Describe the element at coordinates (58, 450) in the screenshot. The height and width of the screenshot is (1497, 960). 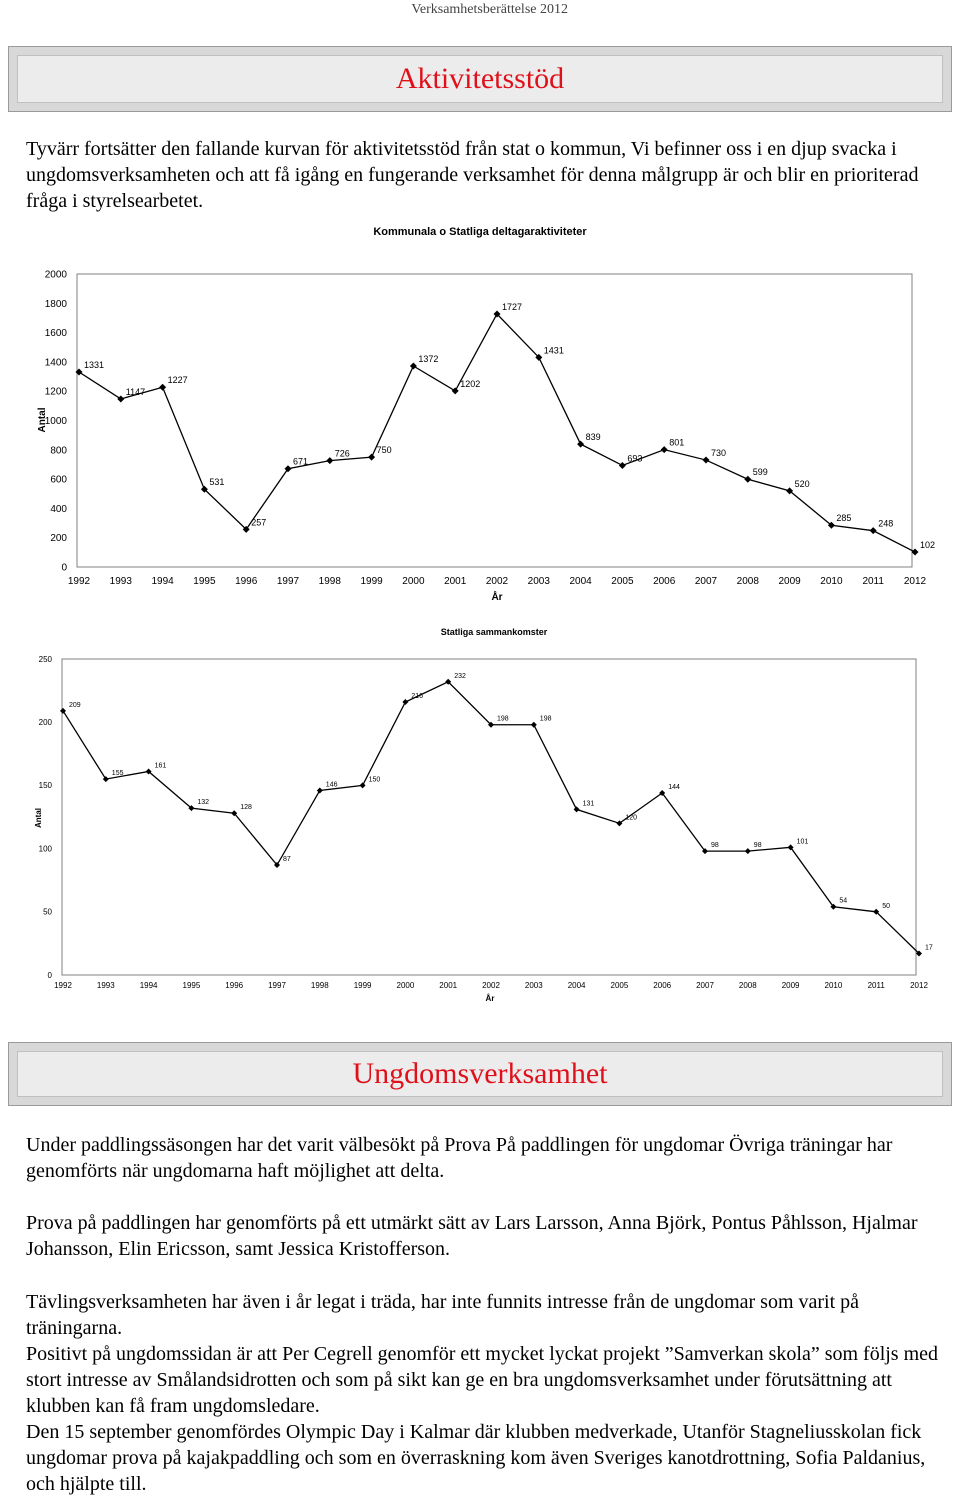
I see `y-tick-label: 800` at that location.